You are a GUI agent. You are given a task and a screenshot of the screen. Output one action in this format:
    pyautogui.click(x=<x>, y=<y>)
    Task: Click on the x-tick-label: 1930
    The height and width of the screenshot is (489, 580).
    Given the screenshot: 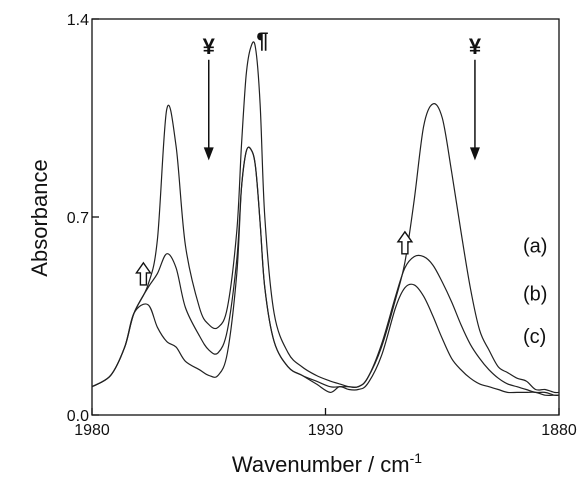 What is the action you would take?
    pyautogui.click(x=326, y=430)
    